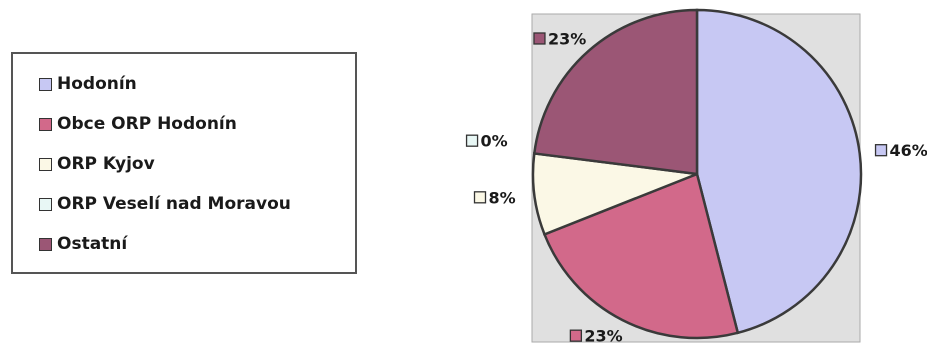 The height and width of the screenshot is (358, 927). I want to click on legend-swatch-orp-kyjov, so click(45, 164).